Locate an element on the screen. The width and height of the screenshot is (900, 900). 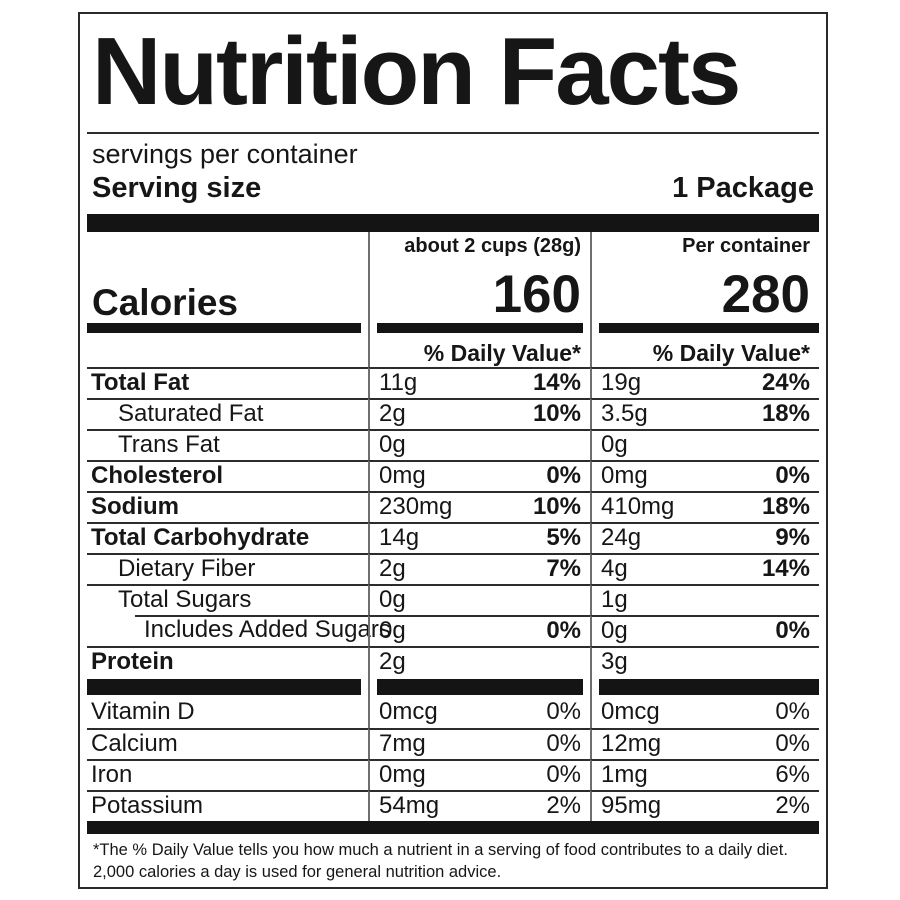
section-divider-bar-left is located at coordinates (227, 687).